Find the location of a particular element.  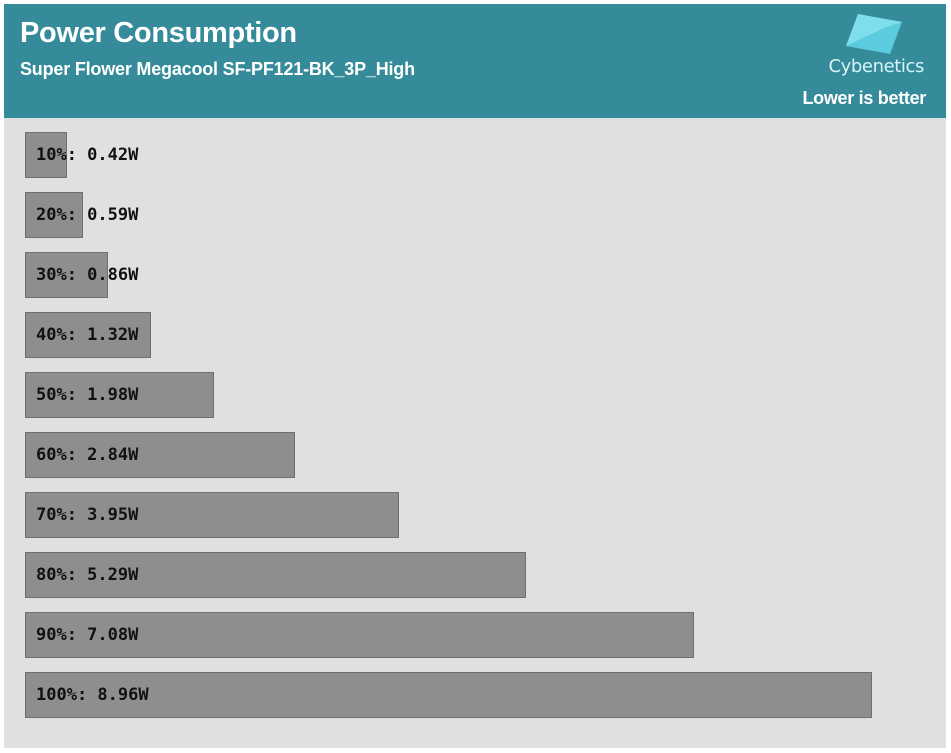

logo-text: Cybenetics is located at coordinates (876, 66).